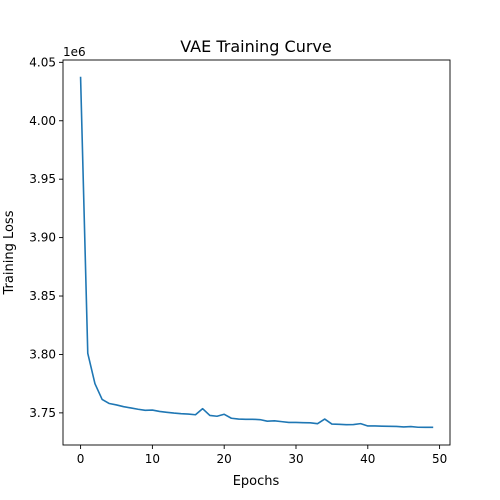  I want to click on y-axis-label: Training Loss, so click(9, 252).